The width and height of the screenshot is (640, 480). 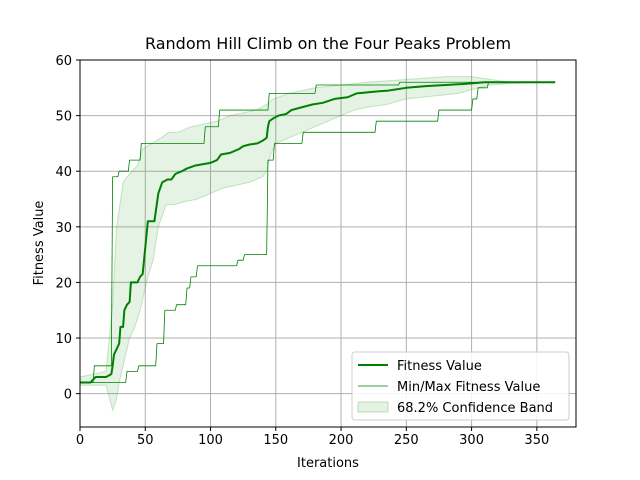 What do you see at coordinates (63, 117) in the screenshot?
I see `y-tick-label: 50` at bounding box center [63, 117].